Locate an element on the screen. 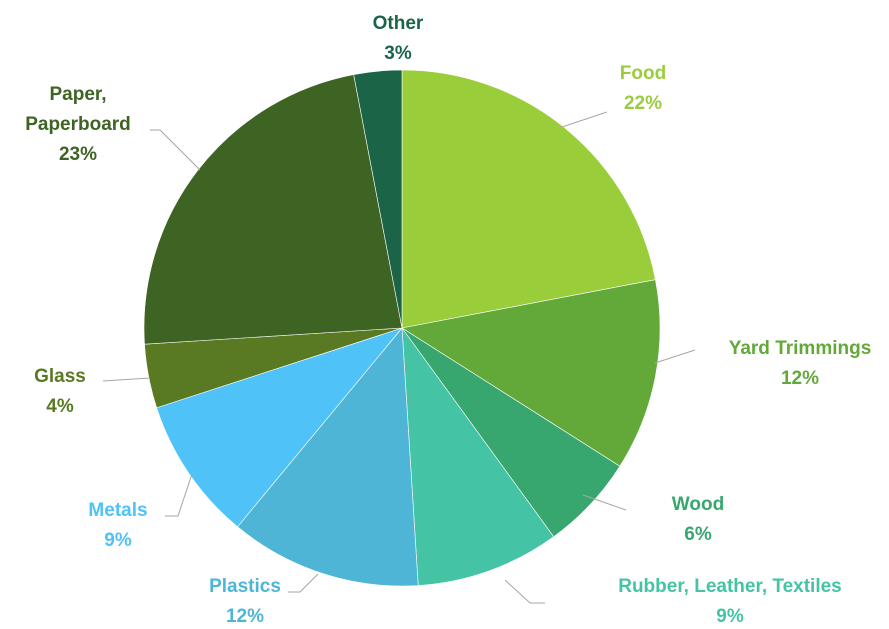 This screenshot has width=889, height=629. slice-name-label: Paperboard is located at coordinates (78, 124).